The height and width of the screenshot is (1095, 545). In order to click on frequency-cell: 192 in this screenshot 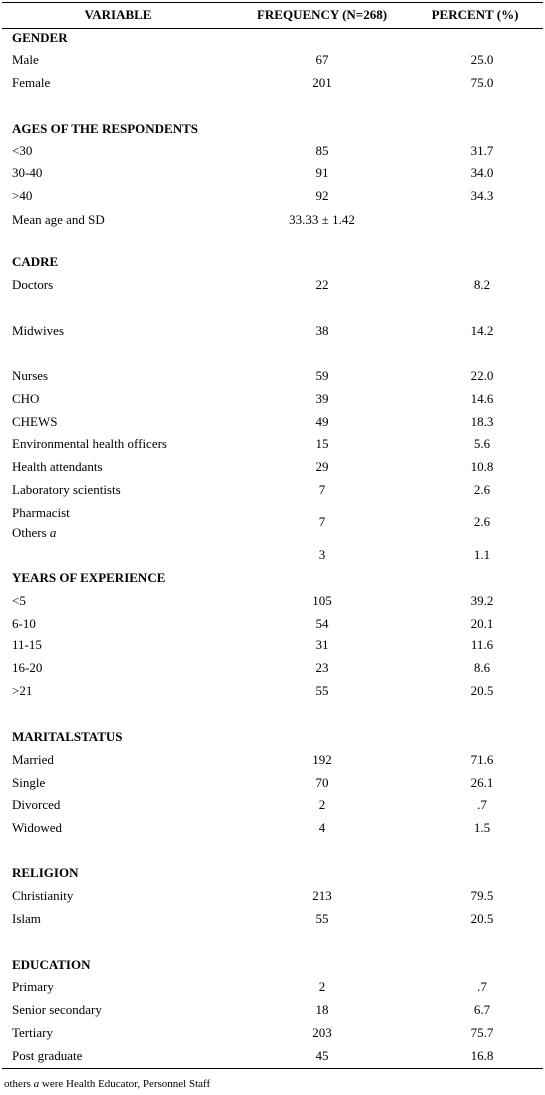, I will do `click(322, 759)`.